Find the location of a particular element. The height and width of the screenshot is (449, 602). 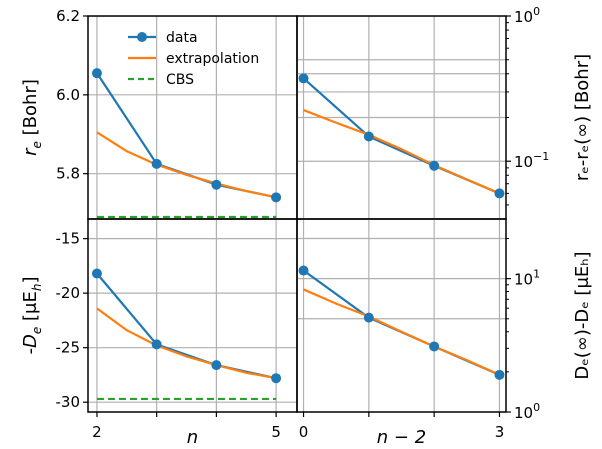

y-axis-label-right: rₑ-rₑ(∞) [Bohr] is located at coordinates (582, 117).